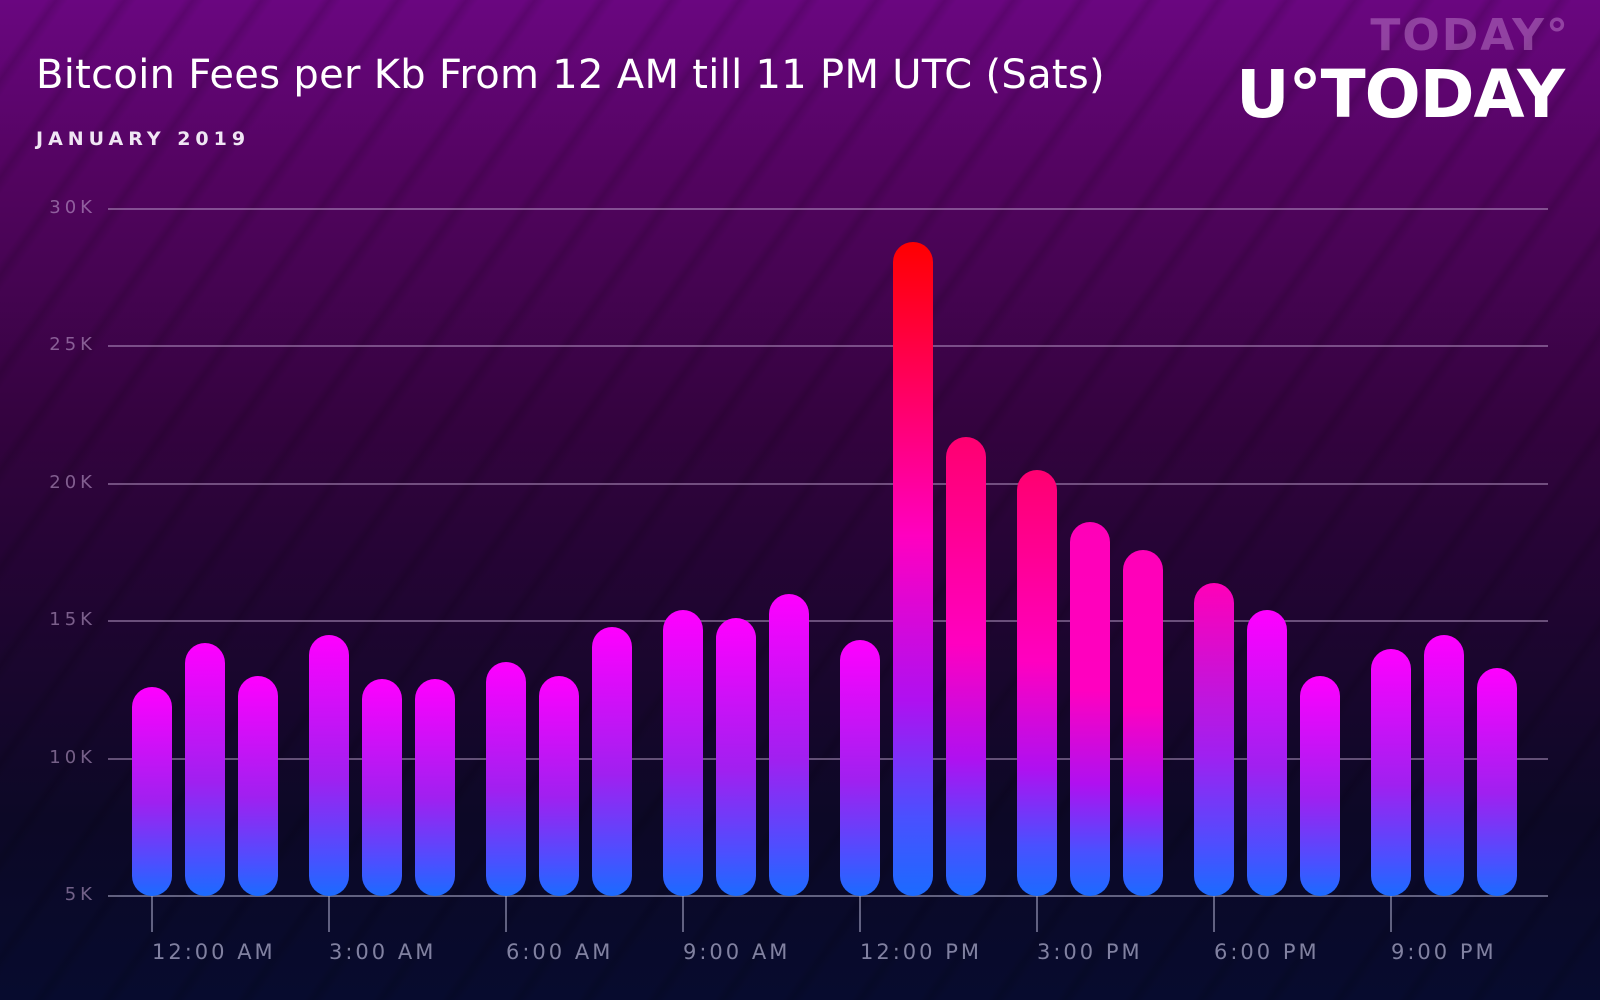 Image resolution: width=1600 pixels, height=1000 pixels. I want to click on bar-12-am, so click(152, 791).